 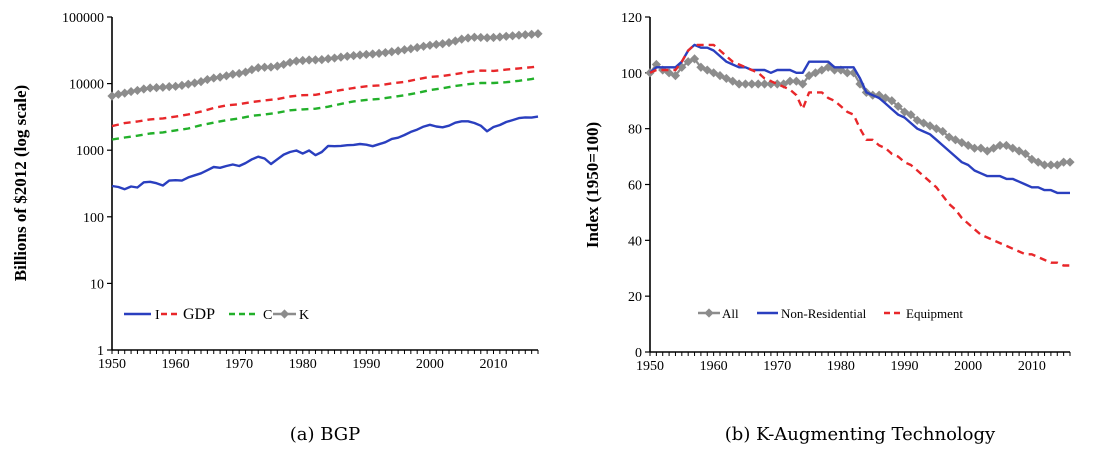 What do you see at coordinates (824, 313) in the screenshot?
I see `legend-label-non-residential: Non-Residential` at bounding box center [824, 313].